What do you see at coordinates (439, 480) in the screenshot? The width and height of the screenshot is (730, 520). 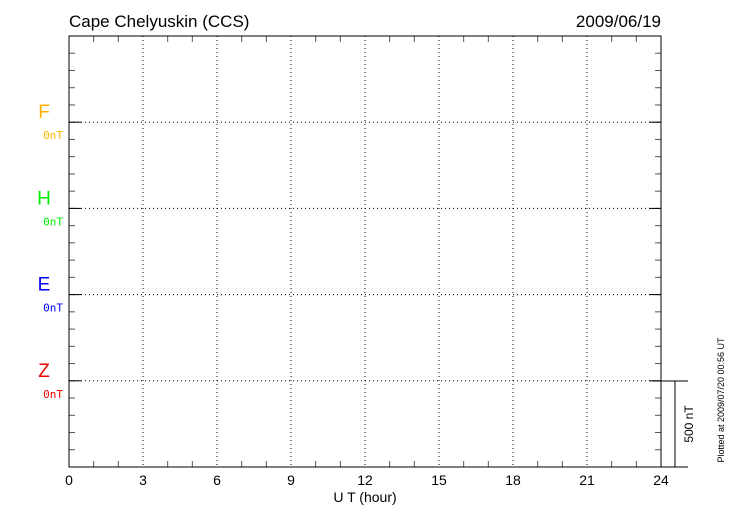 I see `x-tick-label: 15` at bounding box center [439, 480].